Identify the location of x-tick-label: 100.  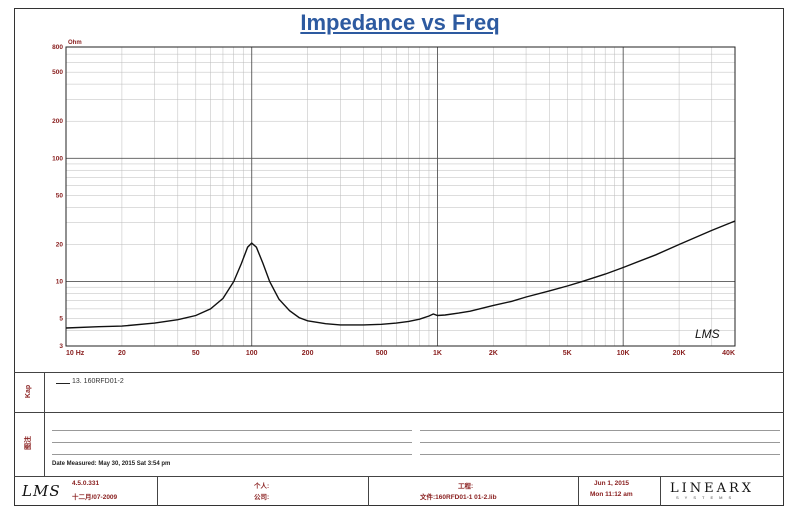
(252, 353).